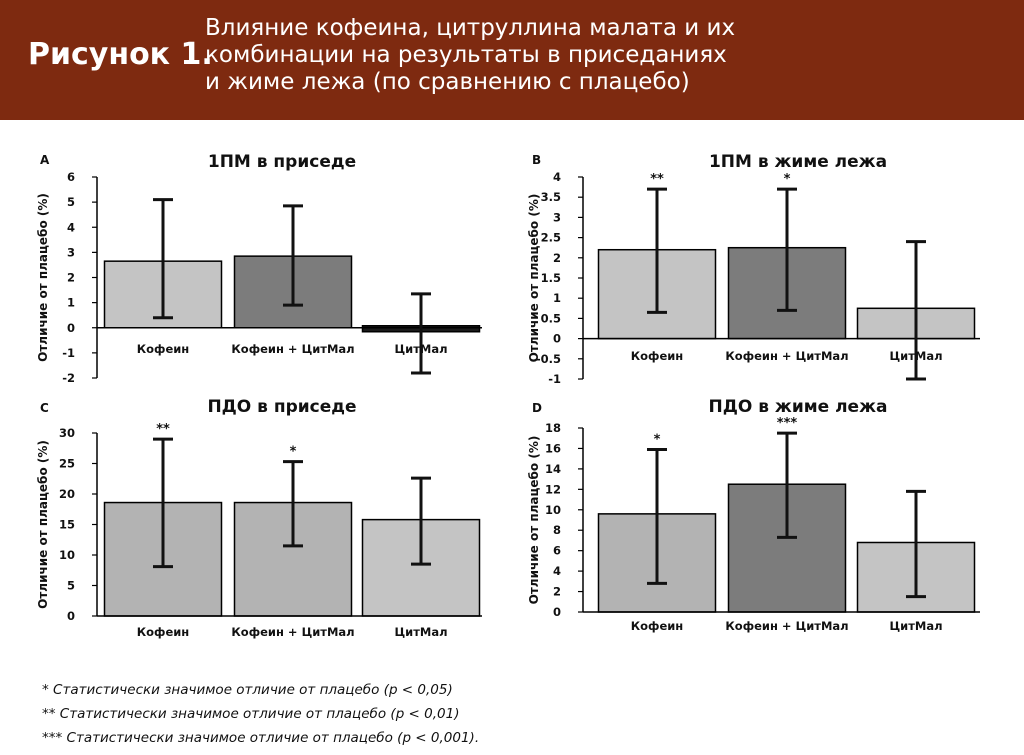  What do you see at coordinates (537, 408) in the screenshot?
I see `panel-letter: D` at bounding box center [537, 408].